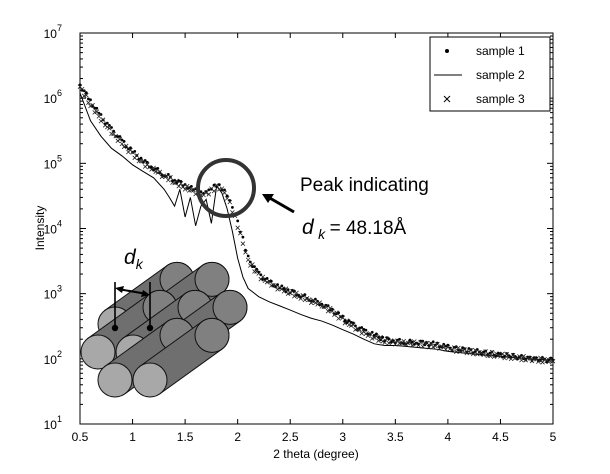 The height and width of the screenshot is (474, 610). What do you see at coordinates (145, 293) in the screenshot?
I see `dk-arrow-head-right` at bounding box center [145, 293].